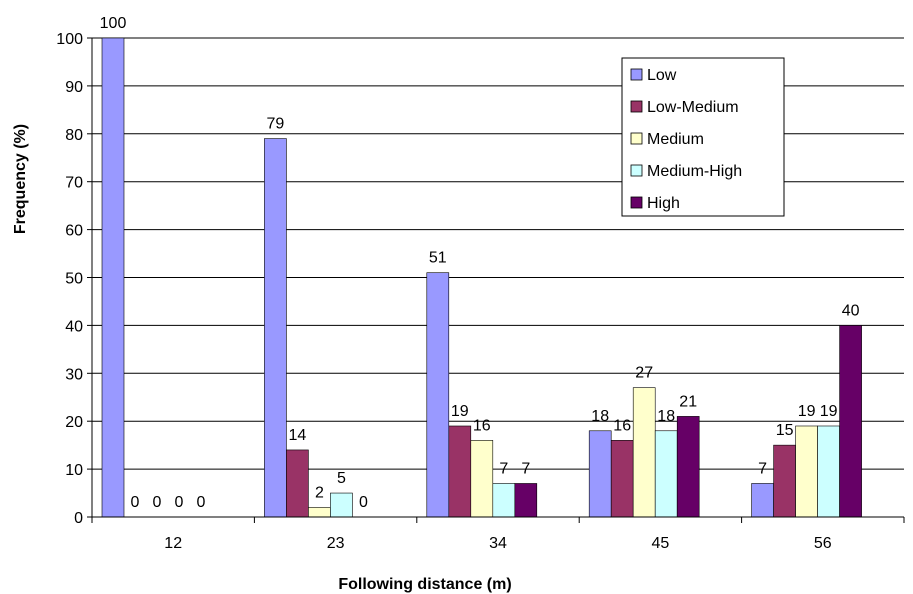  What do you see at coordinates (74, 279) in the screenshot?
I see `y-tick-label: 50` at bounding box center [74, 279].